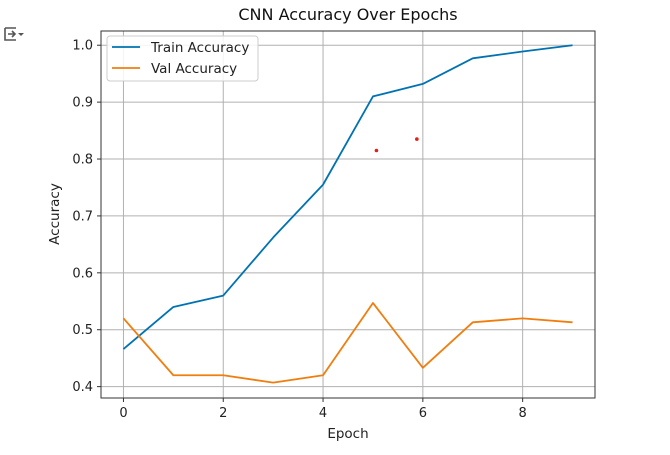  What do you see at coordinates (82, 387) in the screenshot?
I see `y-tick-label: 0.4` at bounding box center [82, 387].